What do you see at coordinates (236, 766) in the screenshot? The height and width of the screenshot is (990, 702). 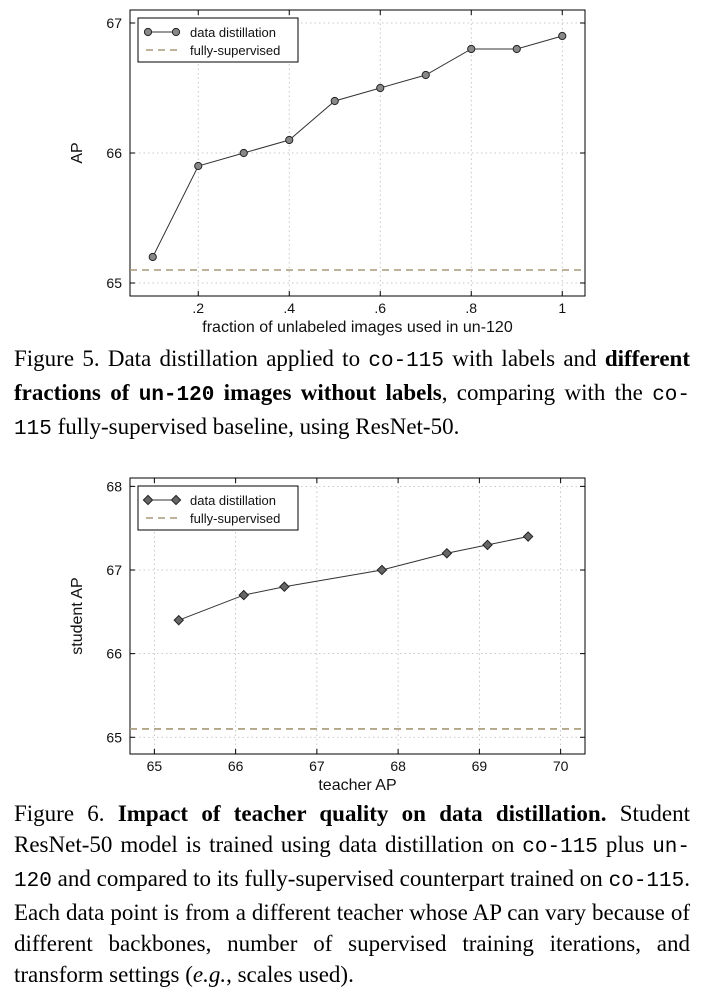 I see `x-tick-label: 66` at bounding box center [236, 766].